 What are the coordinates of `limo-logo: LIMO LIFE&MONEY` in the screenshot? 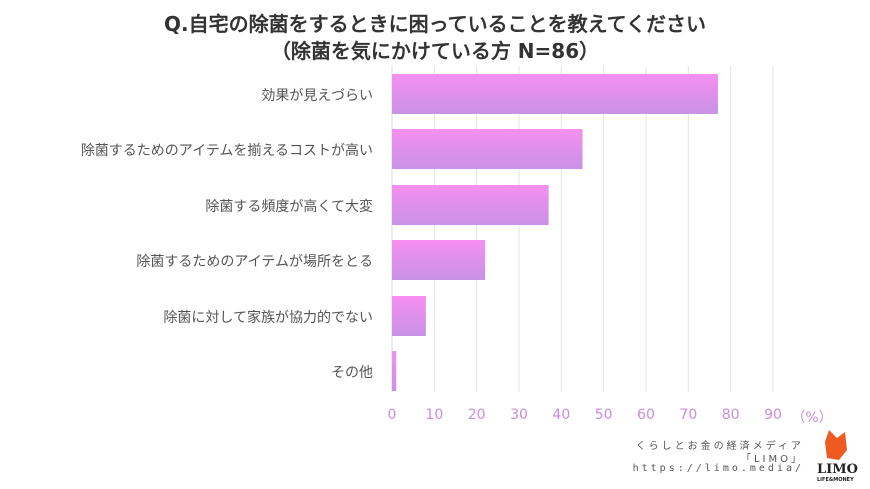 It's located at (837, 455).